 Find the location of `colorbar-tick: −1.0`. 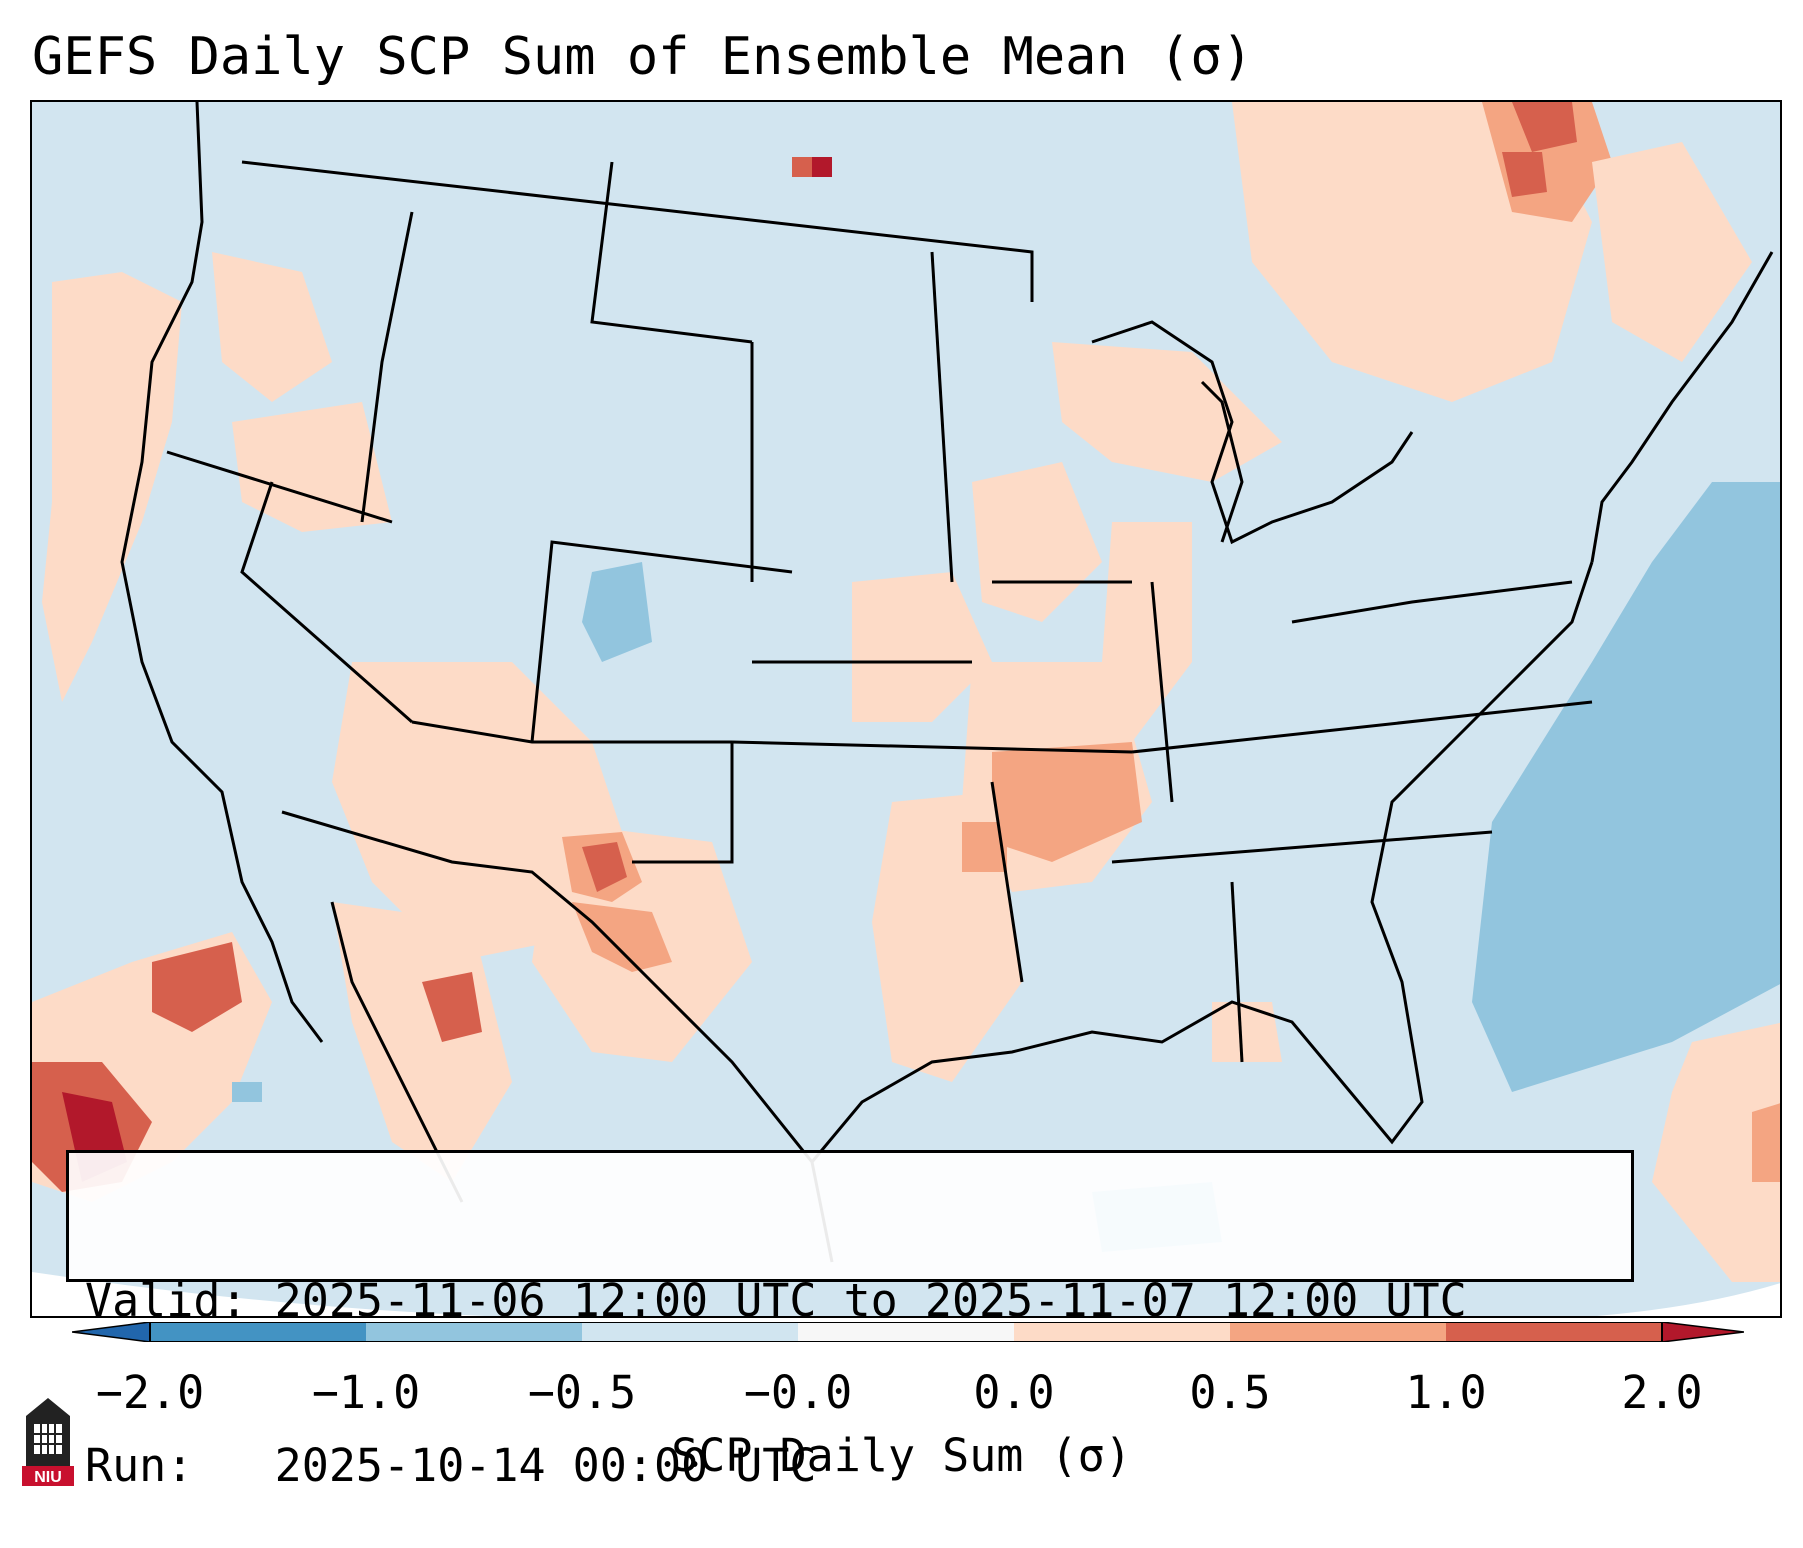

colorbar-tick: −1.0 is located at coordinates (366, 1392).